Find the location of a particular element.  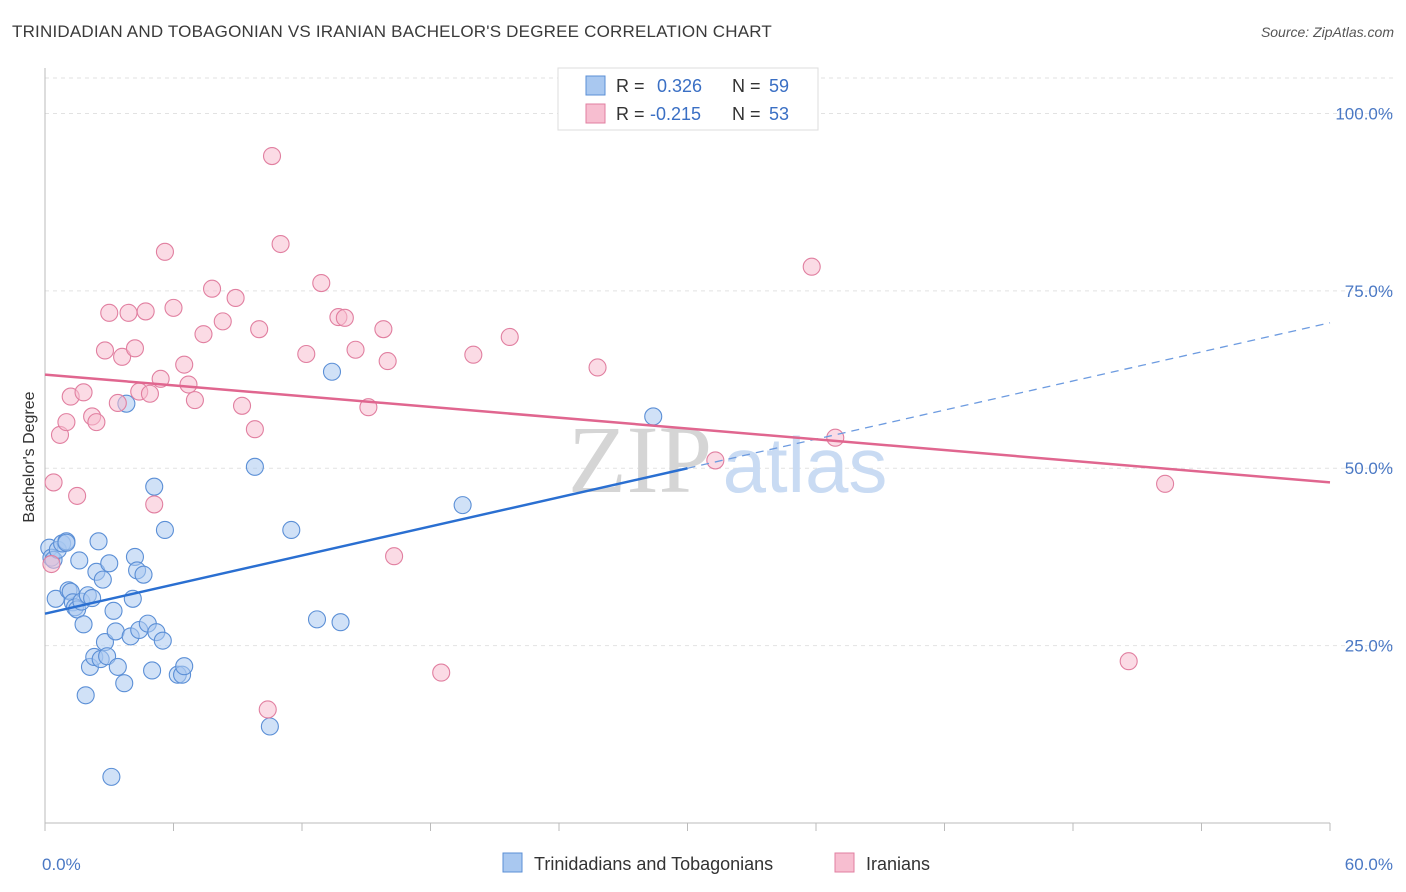

legend-swatch-pink is located at coordinates (595, 113).